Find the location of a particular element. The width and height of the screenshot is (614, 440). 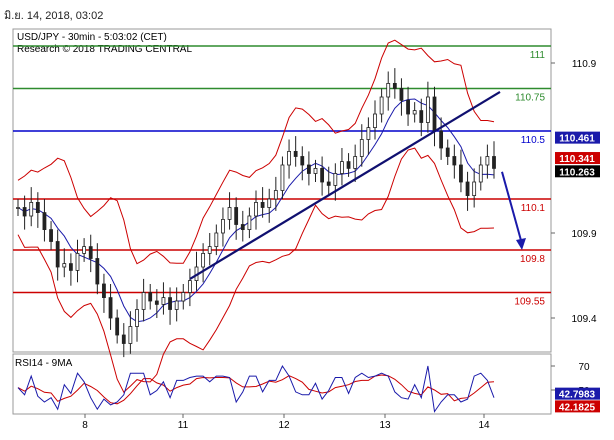

chart-title: USD/JPY - 30min - 5:03:02 (CET) is located at coordinates (92, 37).